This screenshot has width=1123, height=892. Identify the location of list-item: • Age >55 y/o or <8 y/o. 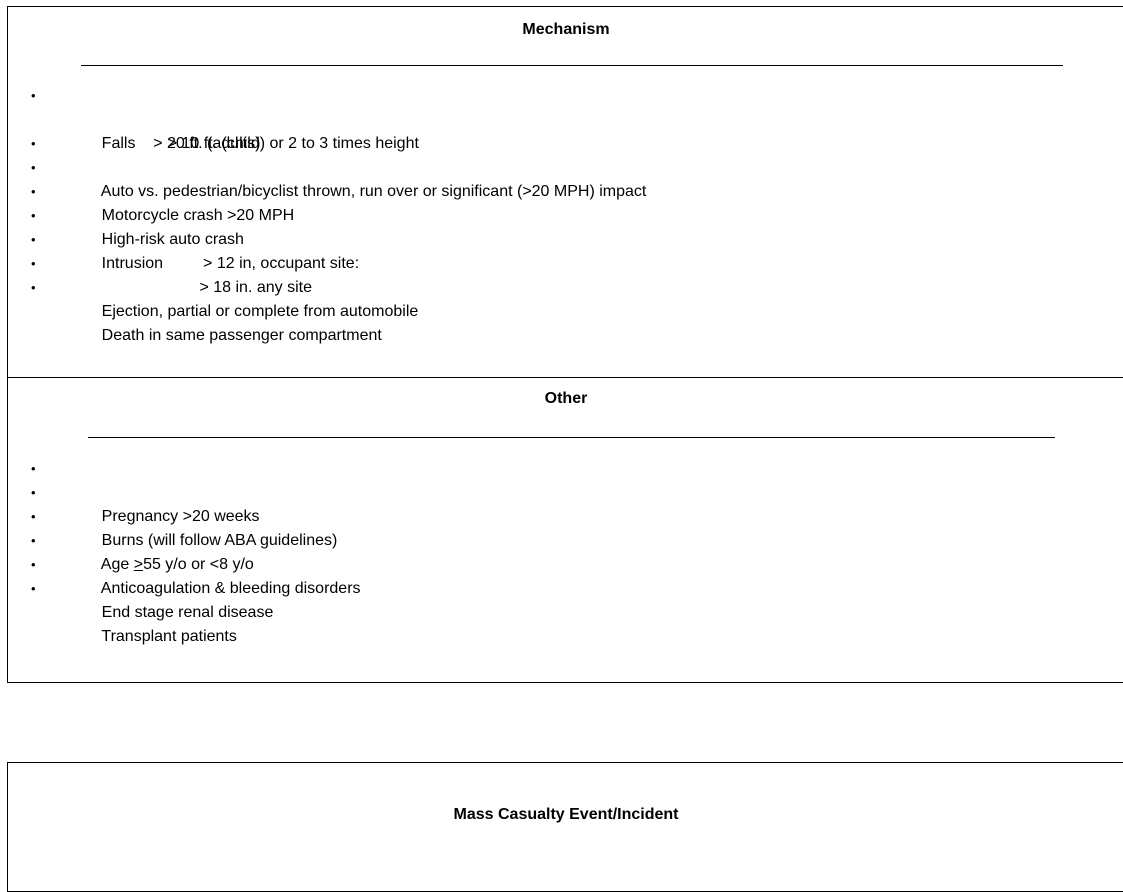
(184, 539).